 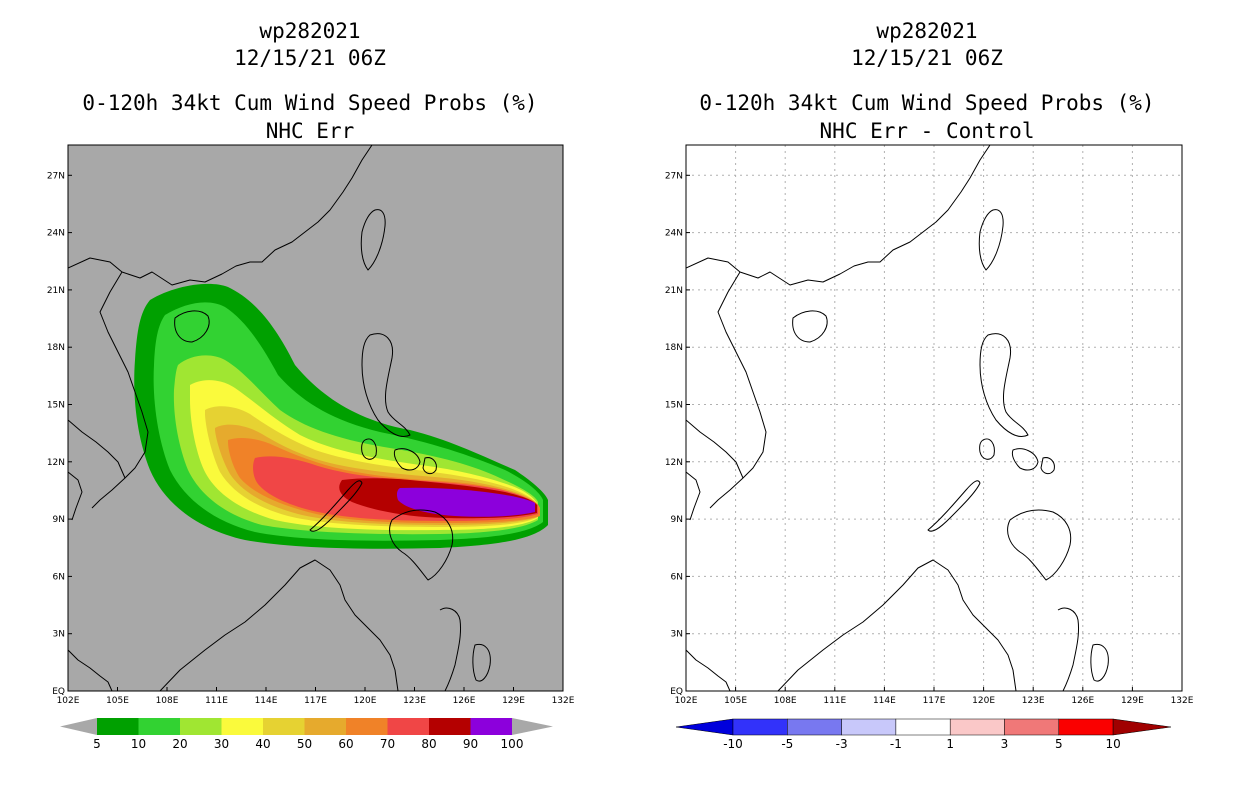 I want to click on lat-label: 15N, so click(x=674, y=406).